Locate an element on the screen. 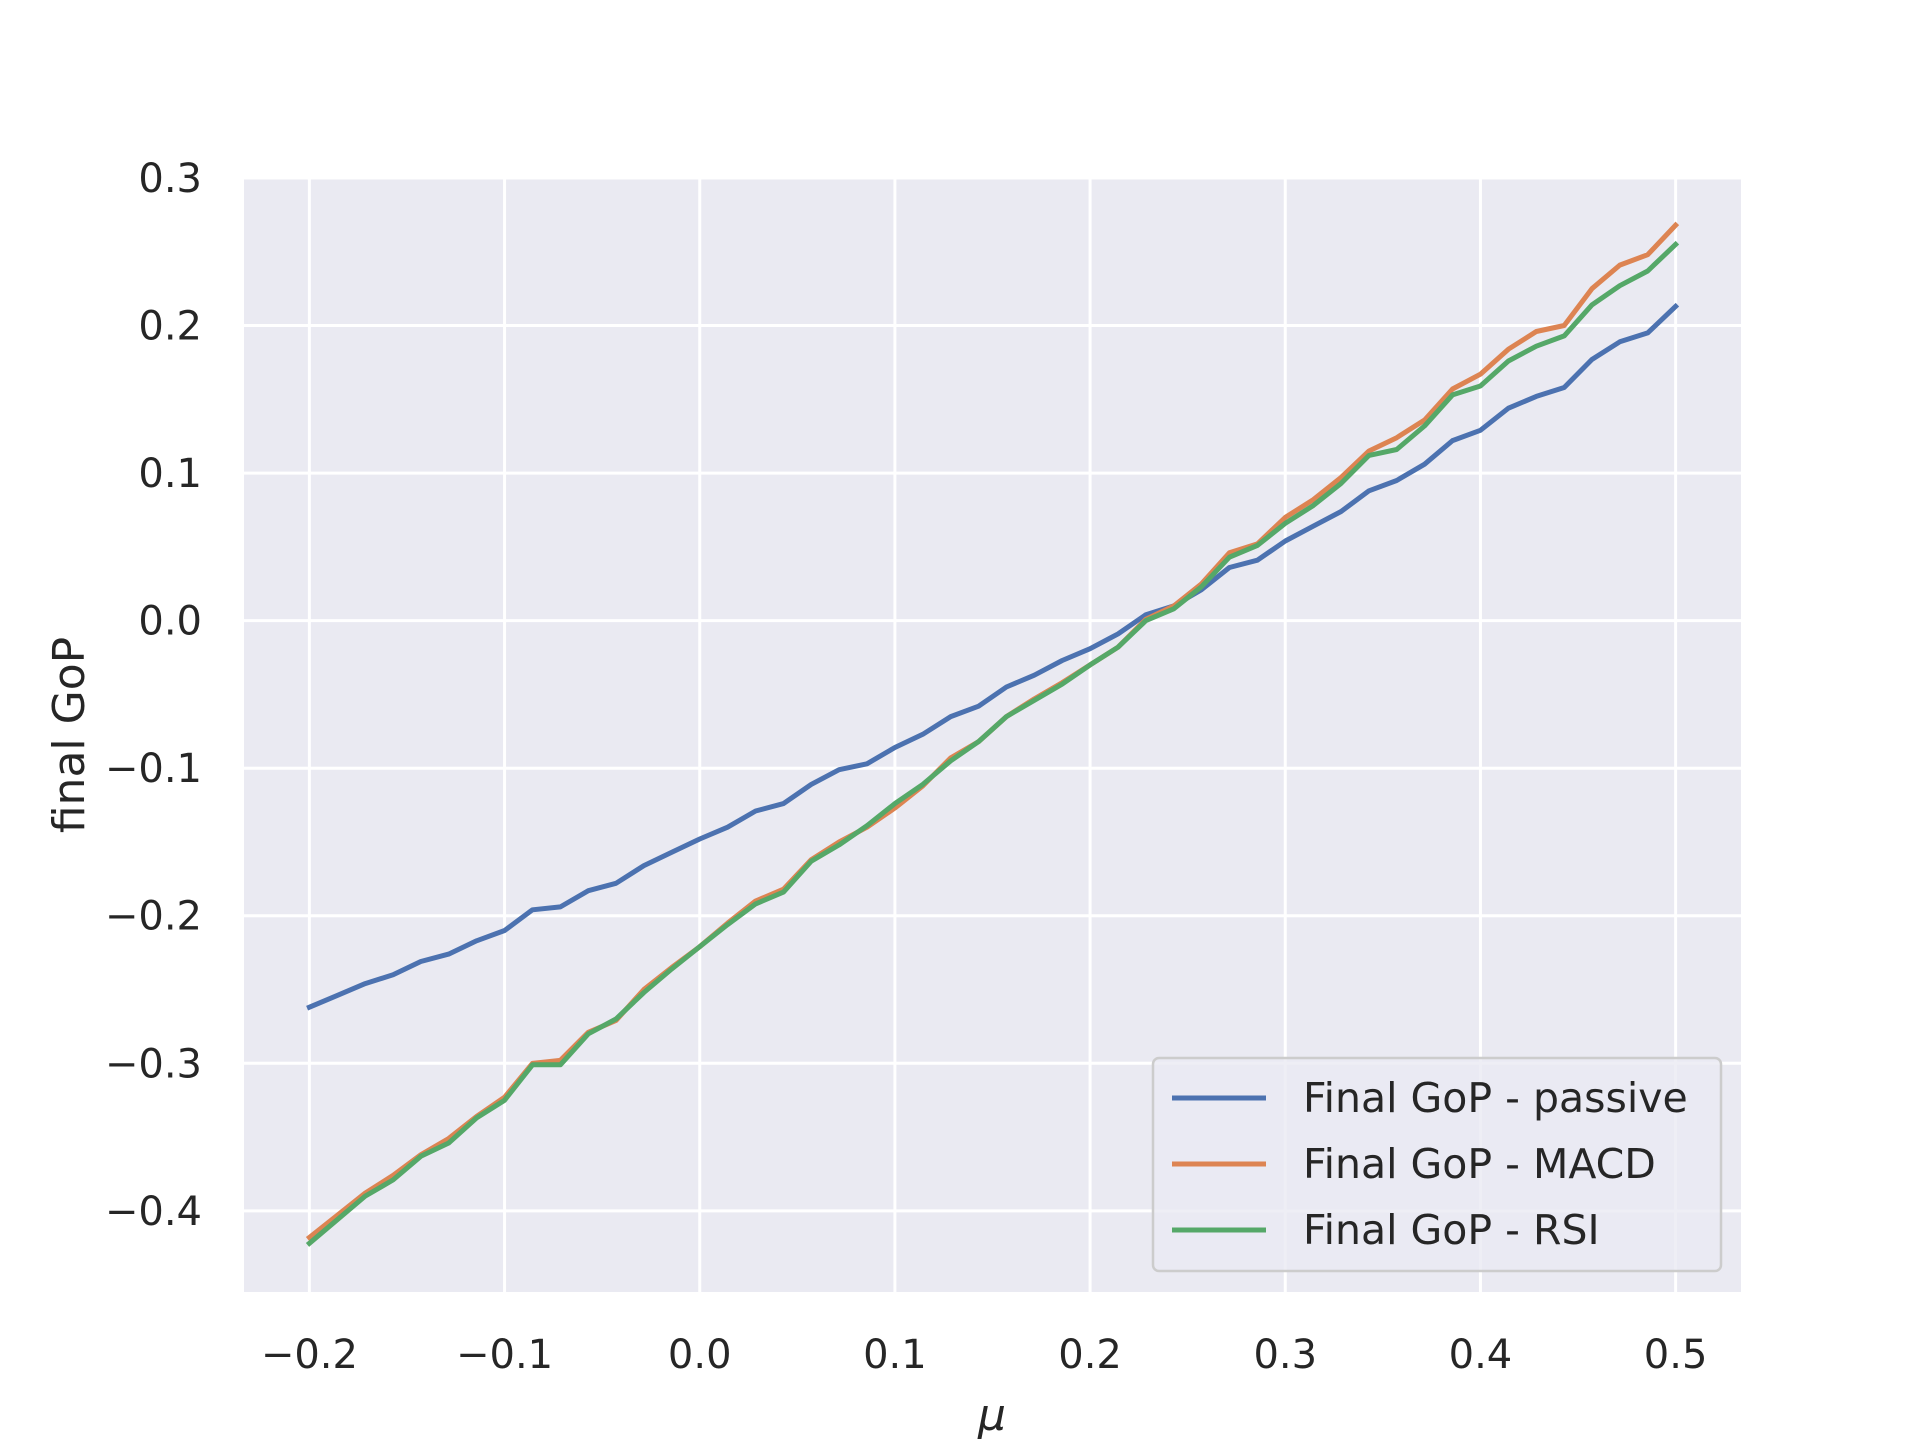 The height and width of the screenshot is (1440, 1920). y-tick-label: 0.1 is located at coordinates (170, 474).